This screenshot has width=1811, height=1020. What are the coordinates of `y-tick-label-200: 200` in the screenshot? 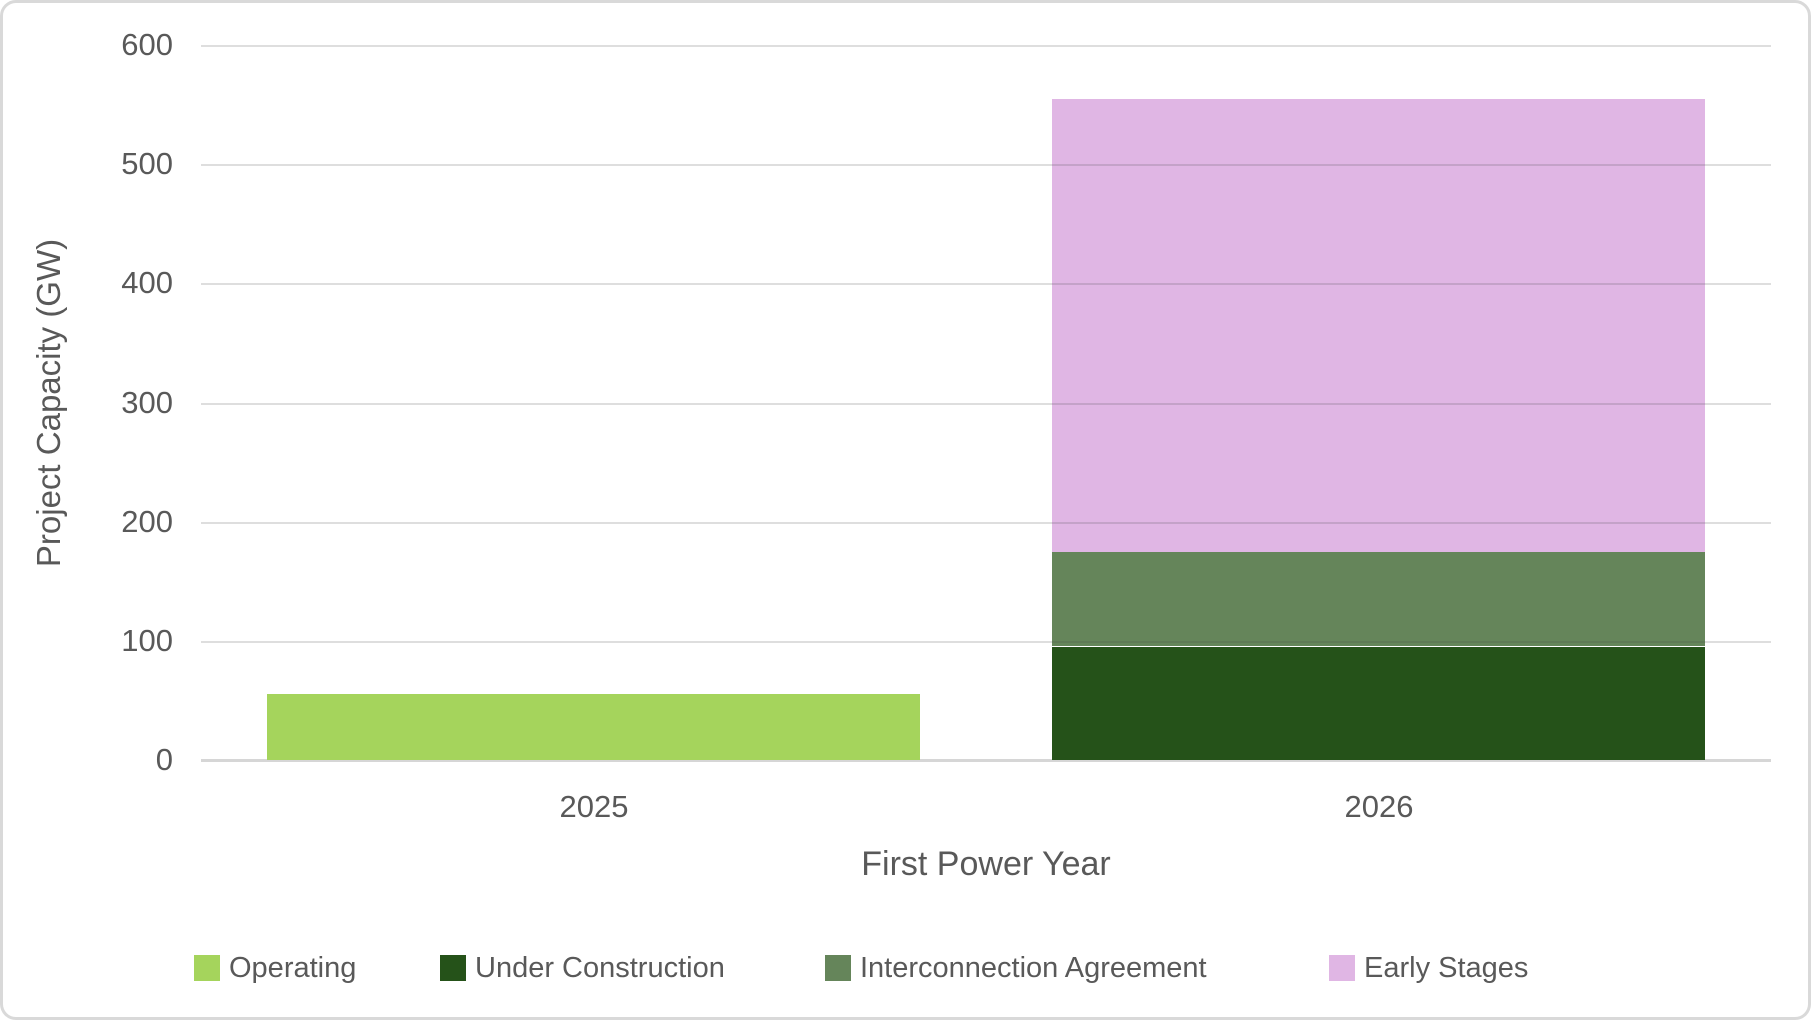 It's located at (147, 521).